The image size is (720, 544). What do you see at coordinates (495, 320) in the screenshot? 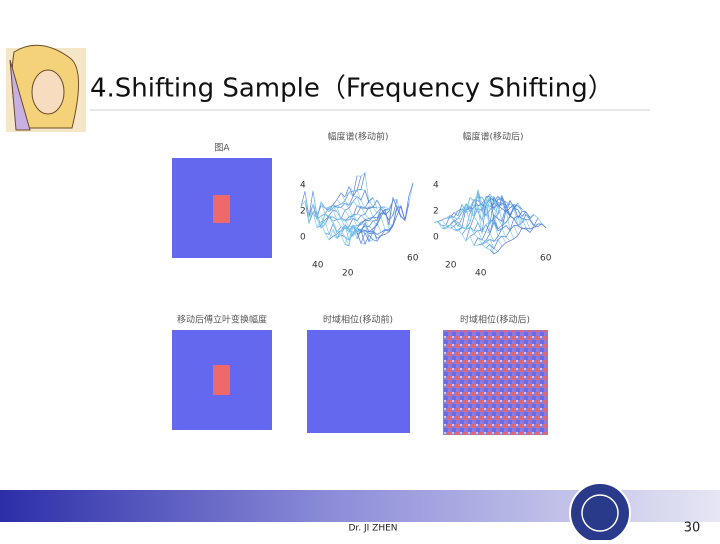
I see `panel-title: 时域相位(移动后)` at bounding box center [495, 320].